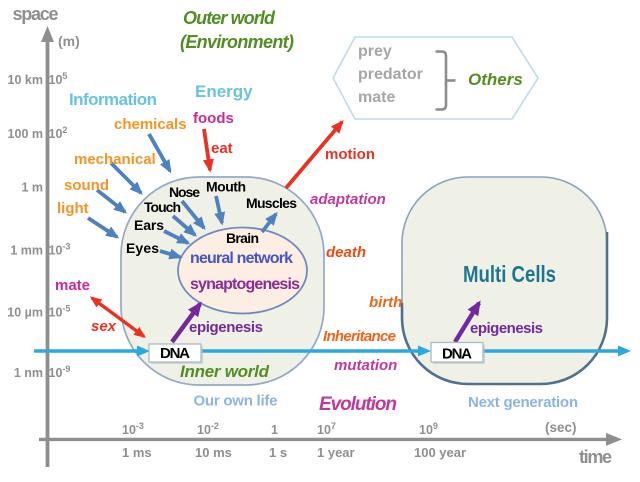 This screenshot has width=640, height=482. What do you see at coordinates (28, 373) in the screenshot?
I see `svg-text: 1 nm` at bounding box center [28, 373].